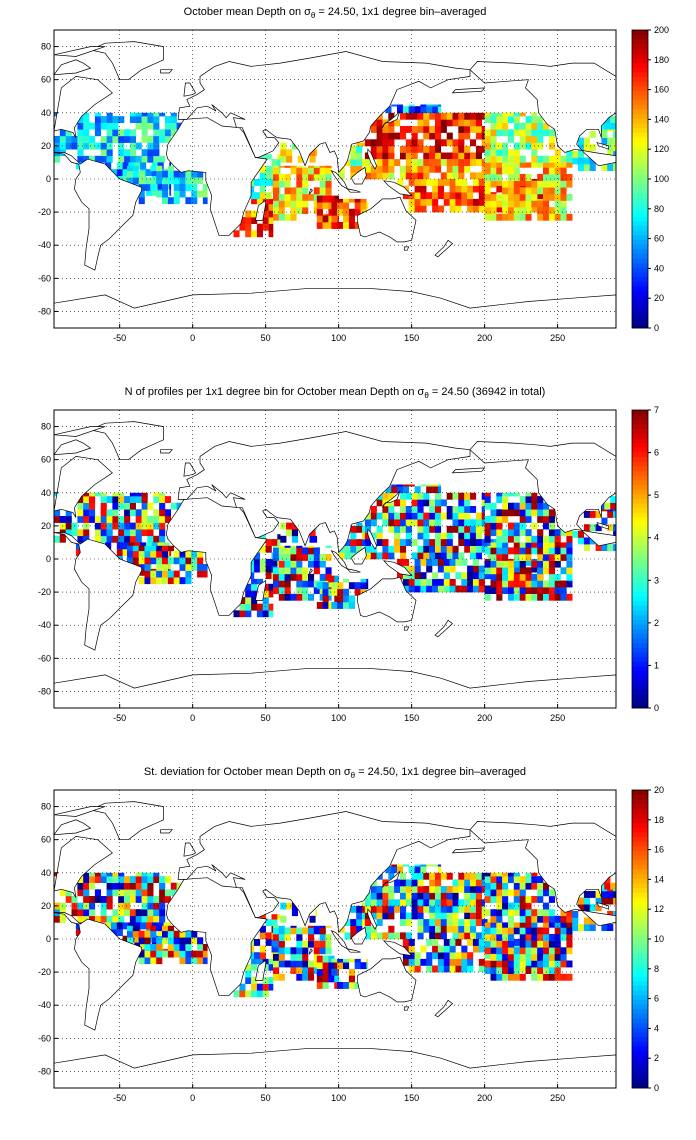  Describe the element at coordinates (557, 718) in the screenshot. I see `x-tick-label: 250` at that location.